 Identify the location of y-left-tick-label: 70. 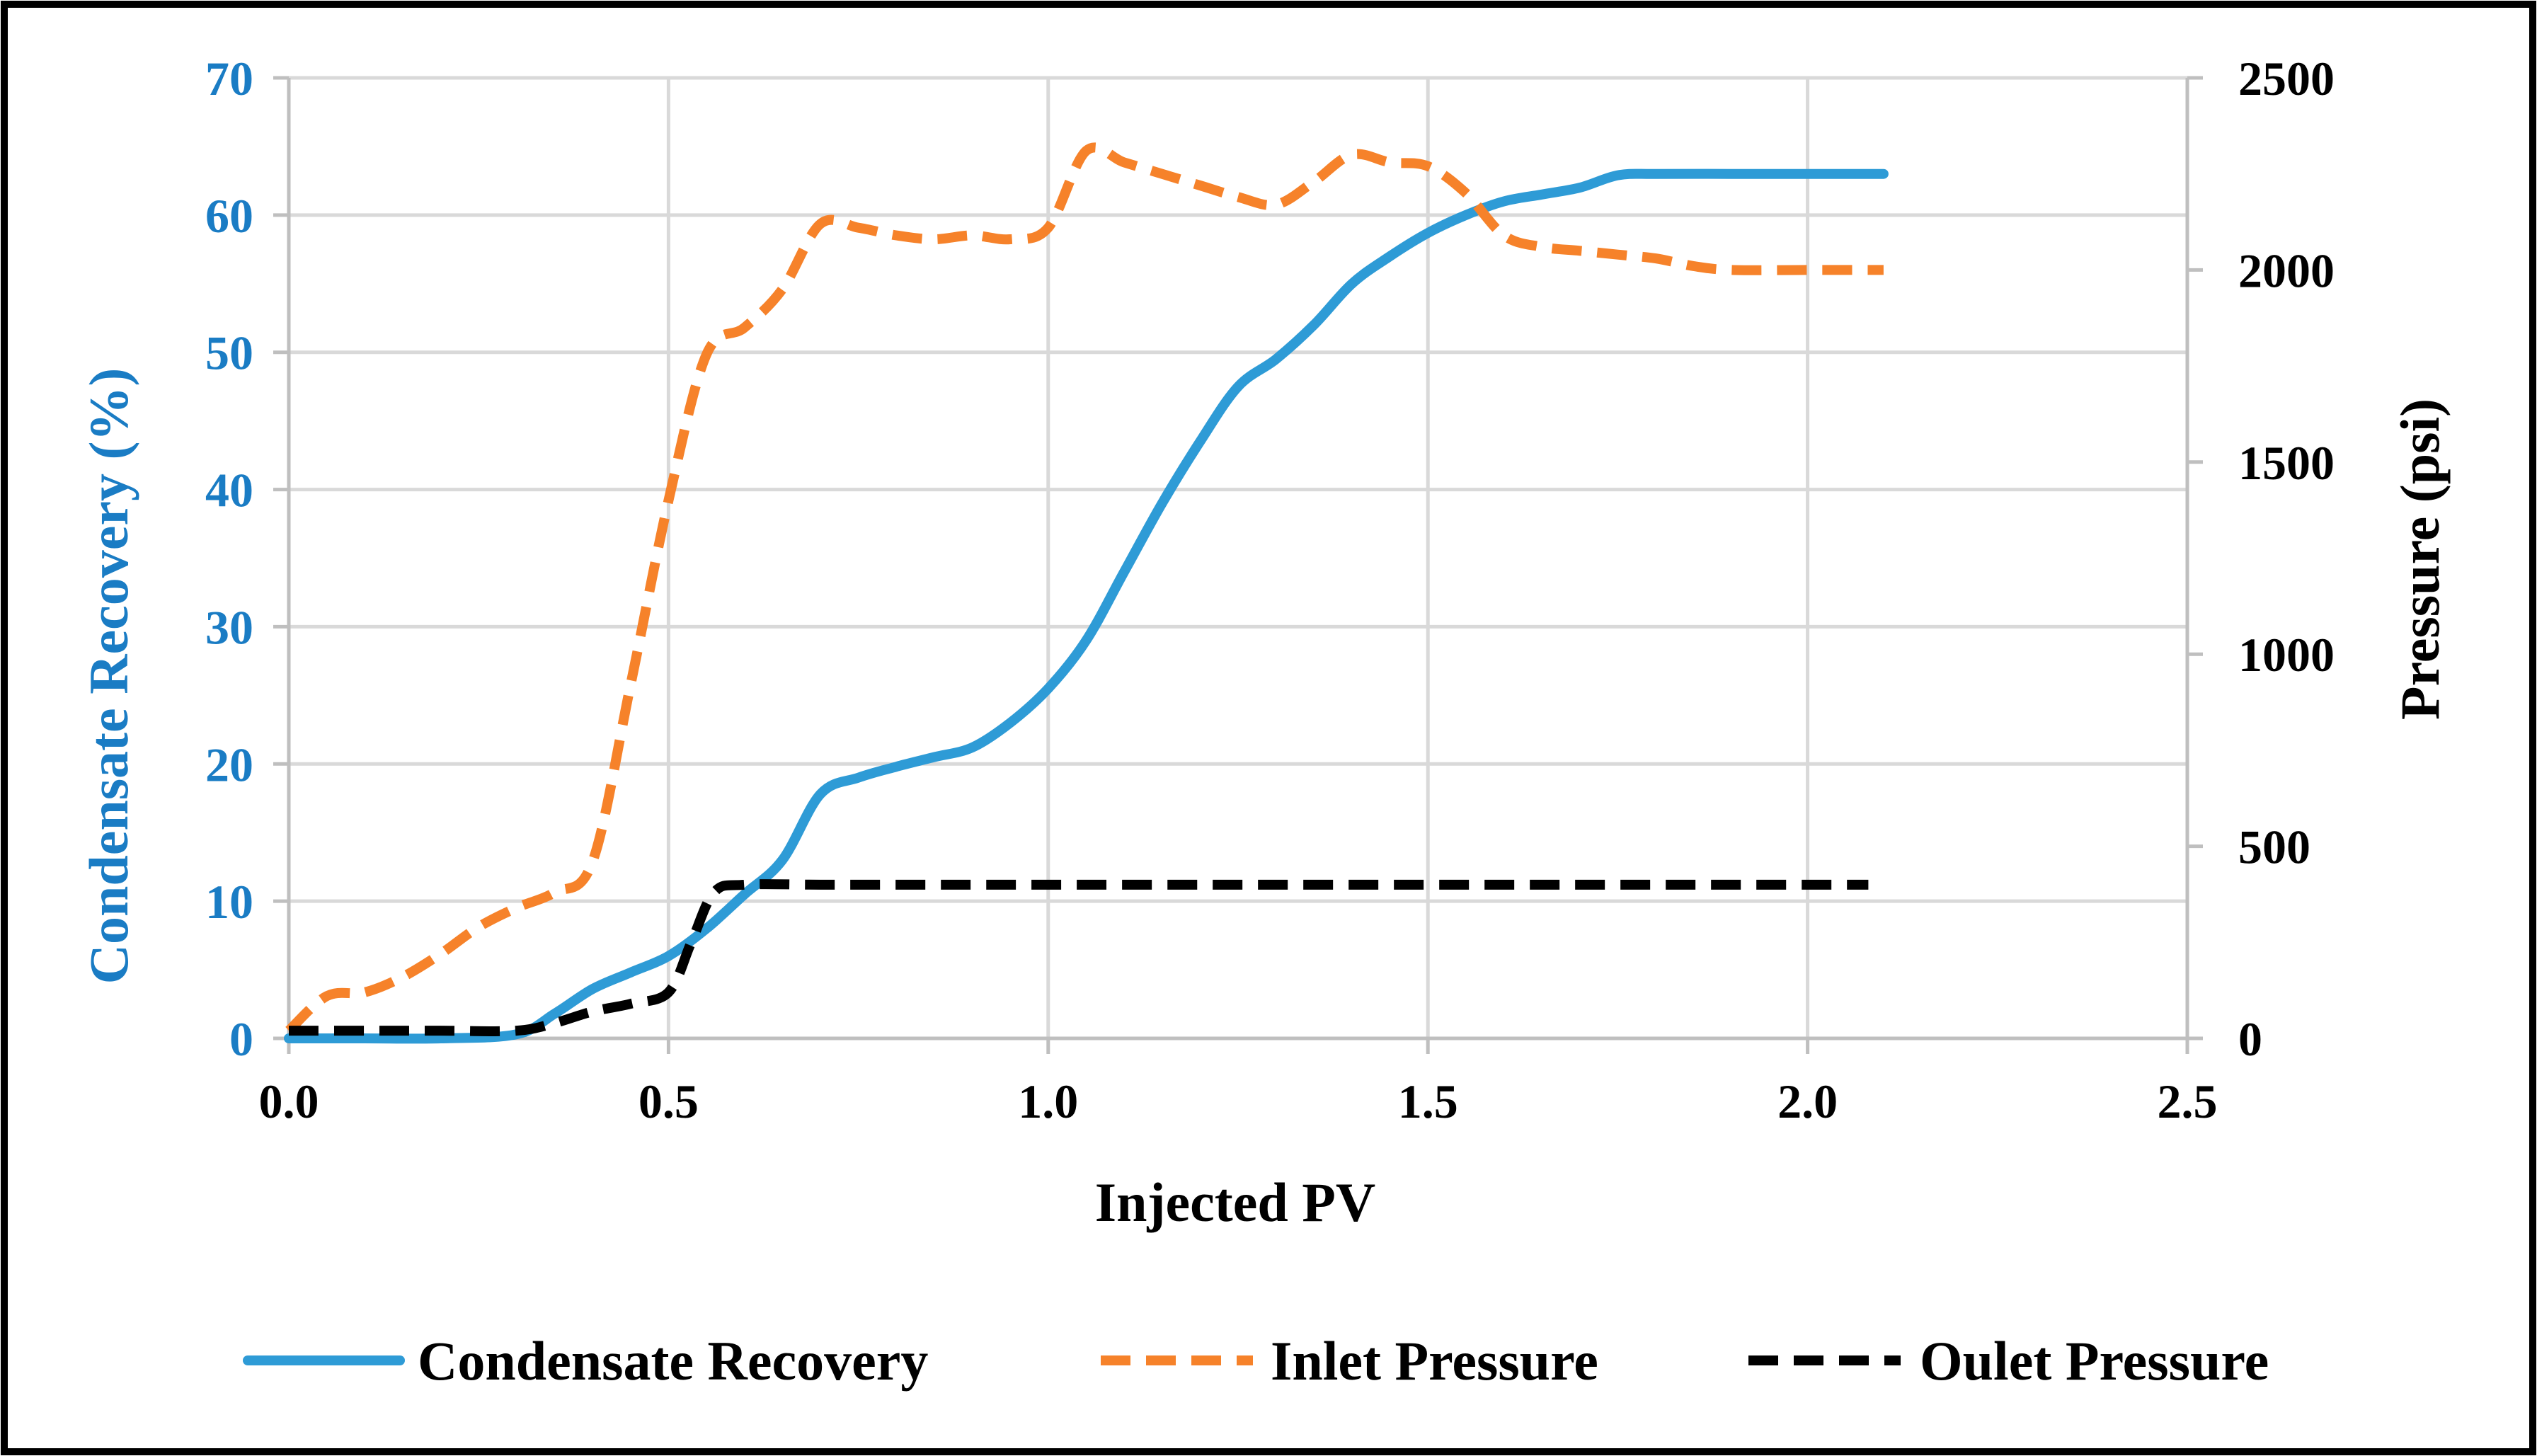
(229, 78).